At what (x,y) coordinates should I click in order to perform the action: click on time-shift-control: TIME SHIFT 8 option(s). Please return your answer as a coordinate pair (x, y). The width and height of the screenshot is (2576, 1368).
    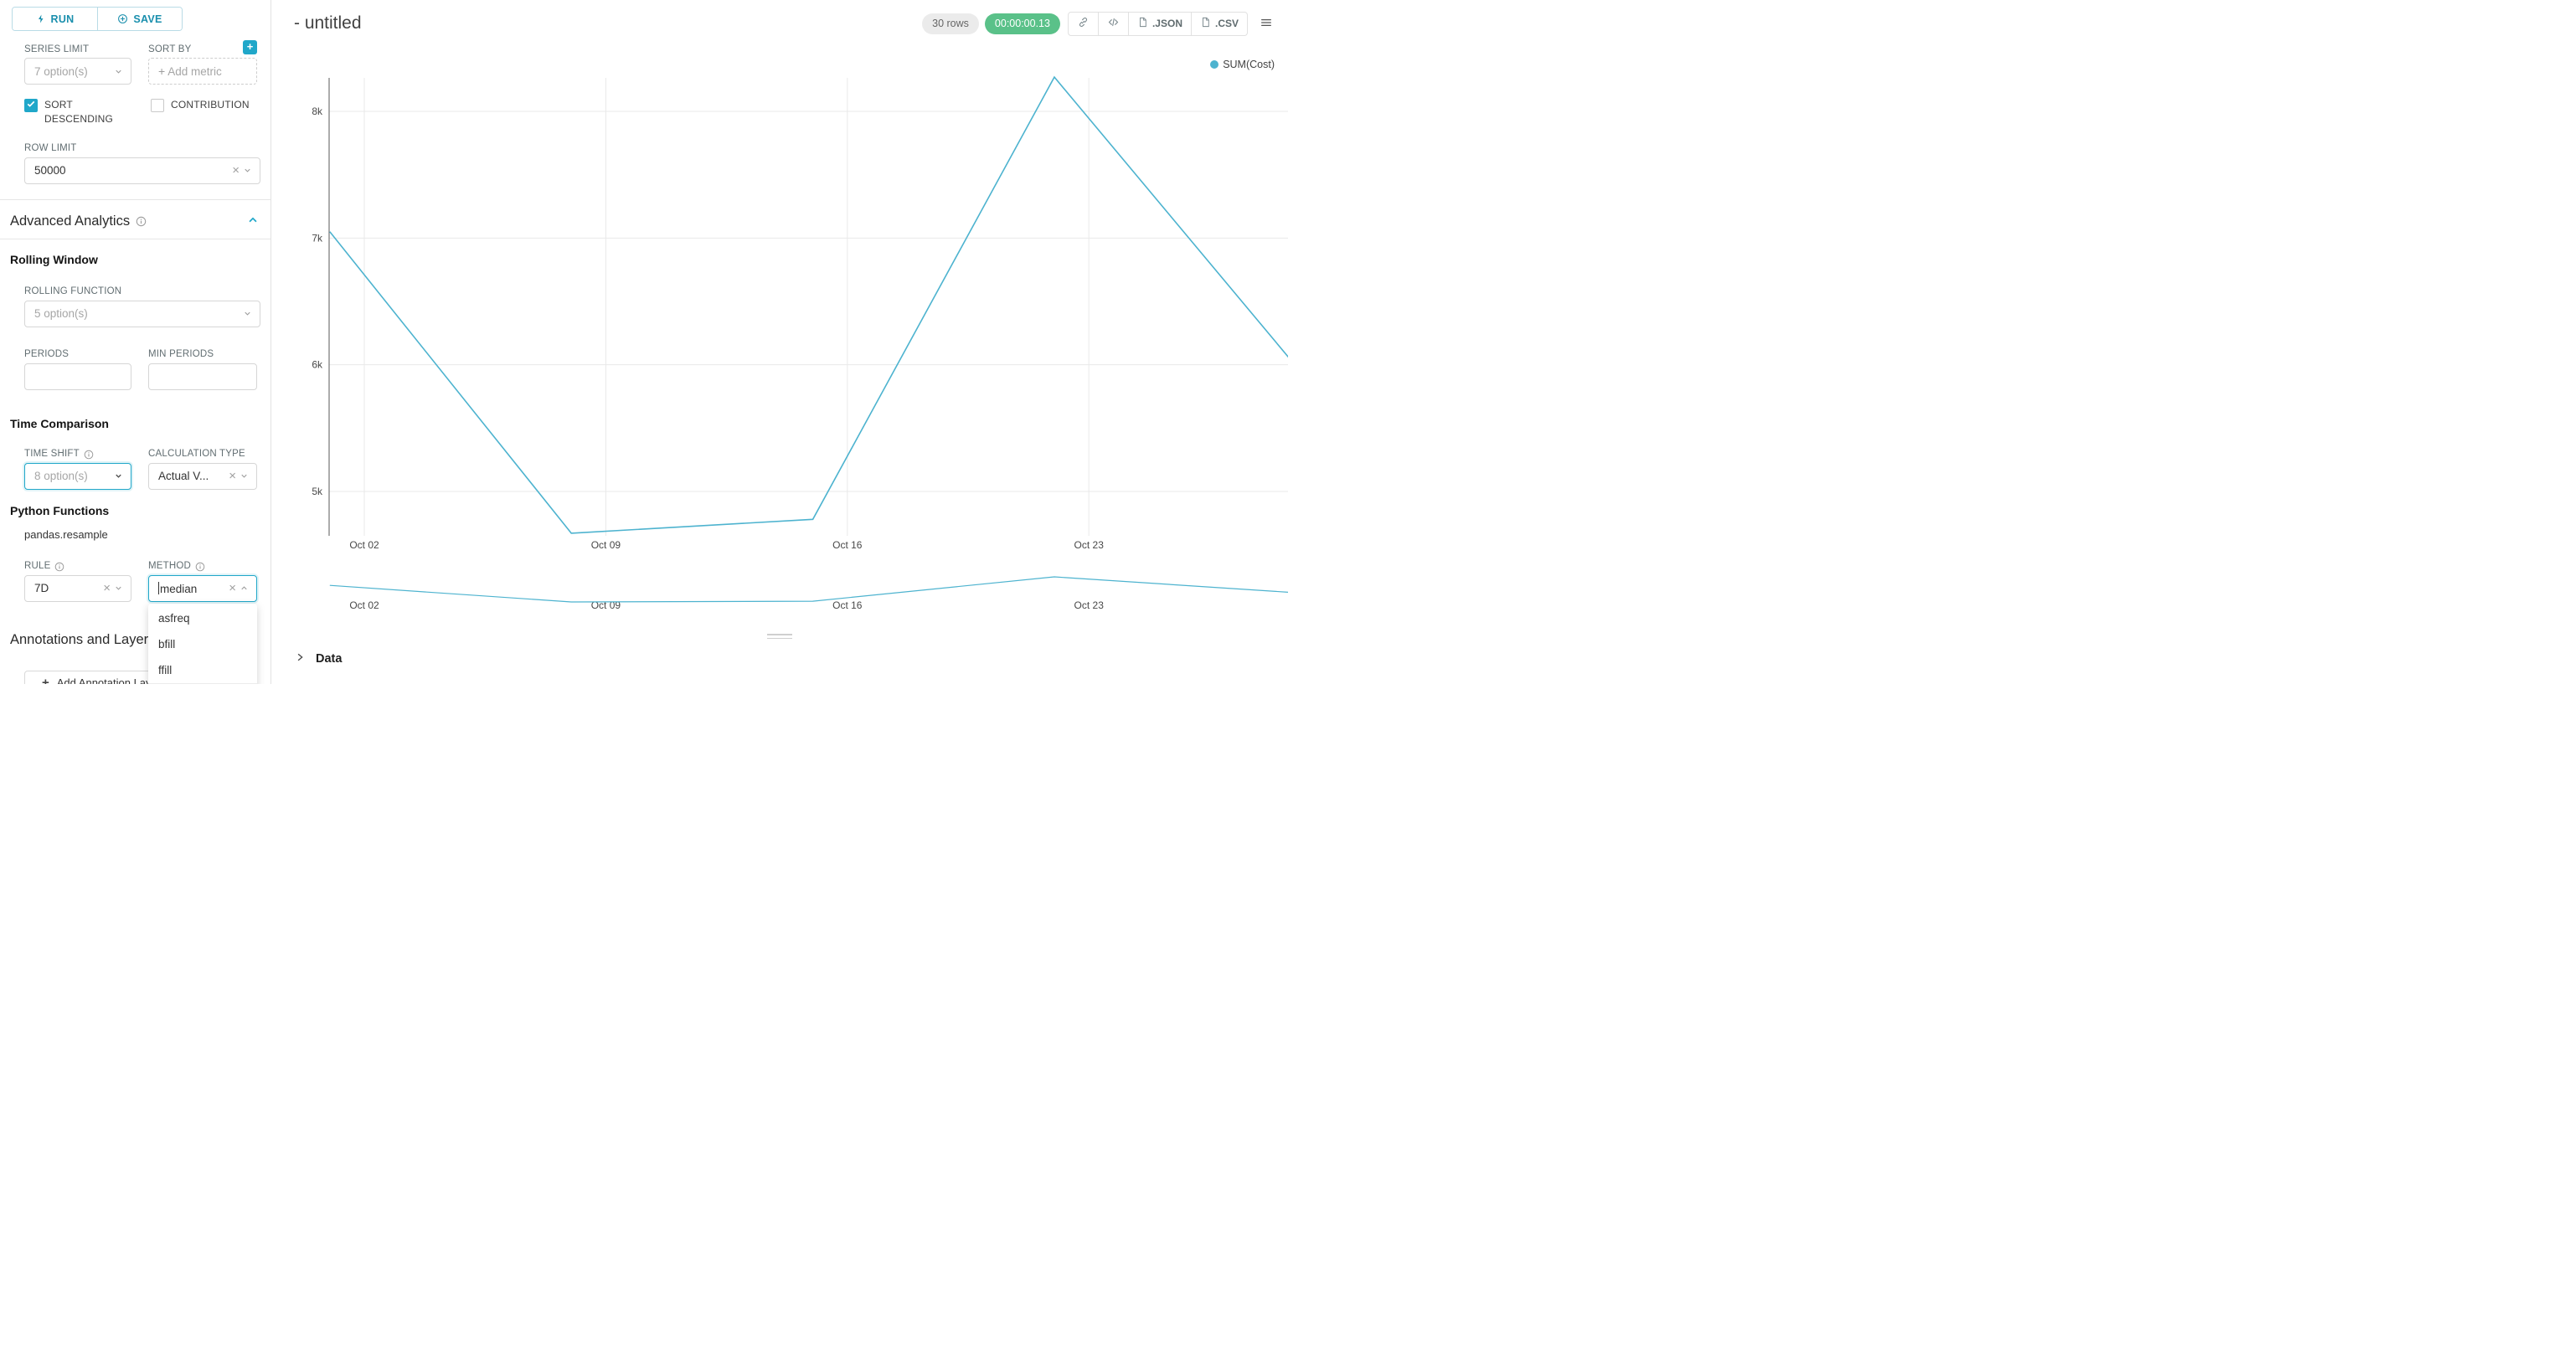
    Looking at the image, I should click on (77, 467).